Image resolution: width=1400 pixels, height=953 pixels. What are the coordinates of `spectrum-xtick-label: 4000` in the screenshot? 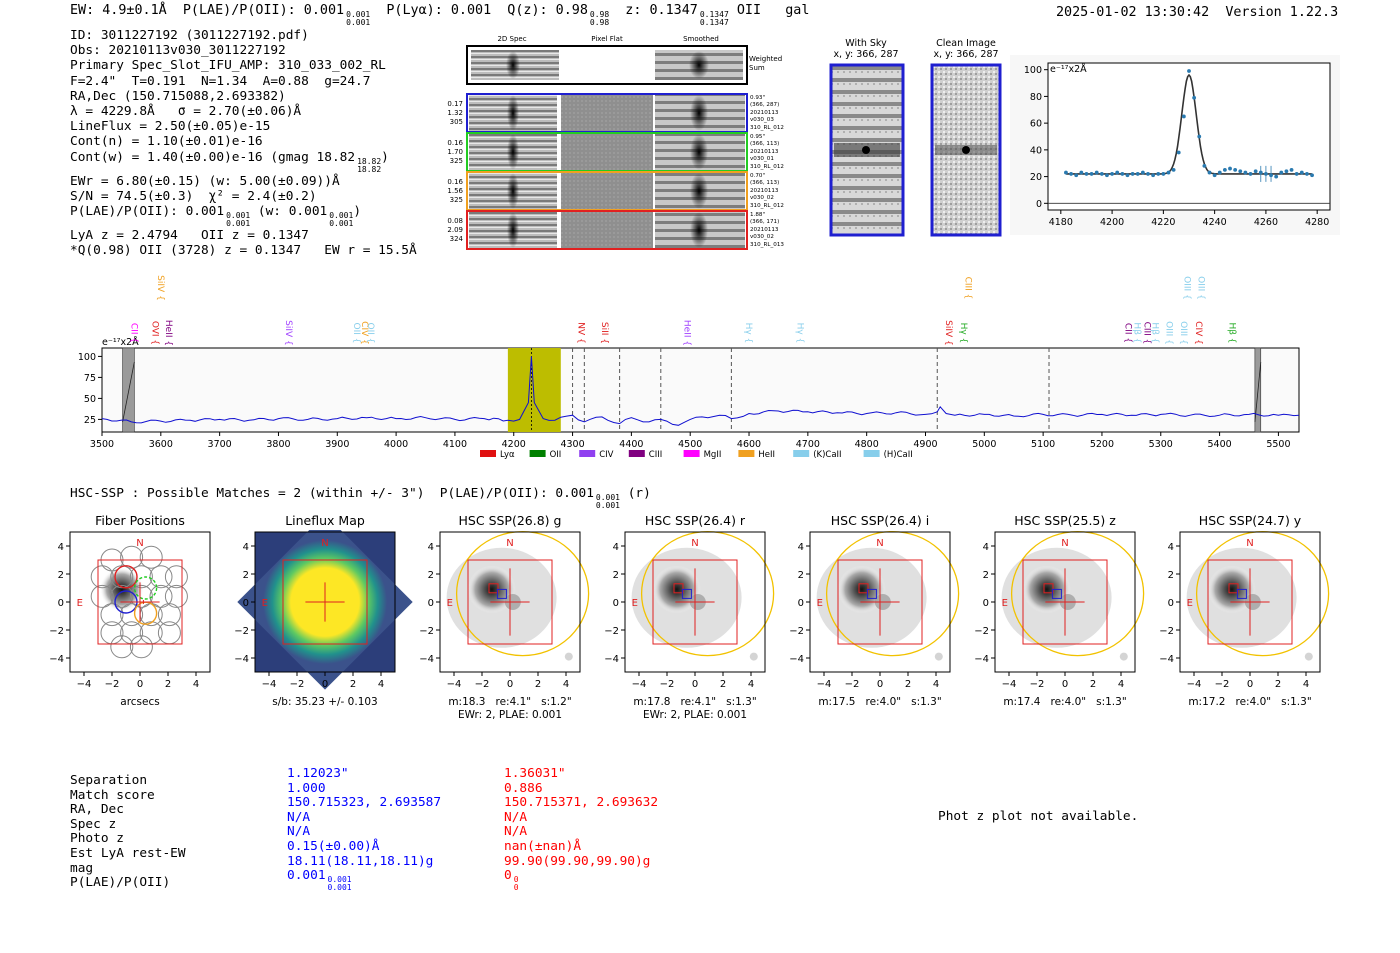 It's located at (396, 444).